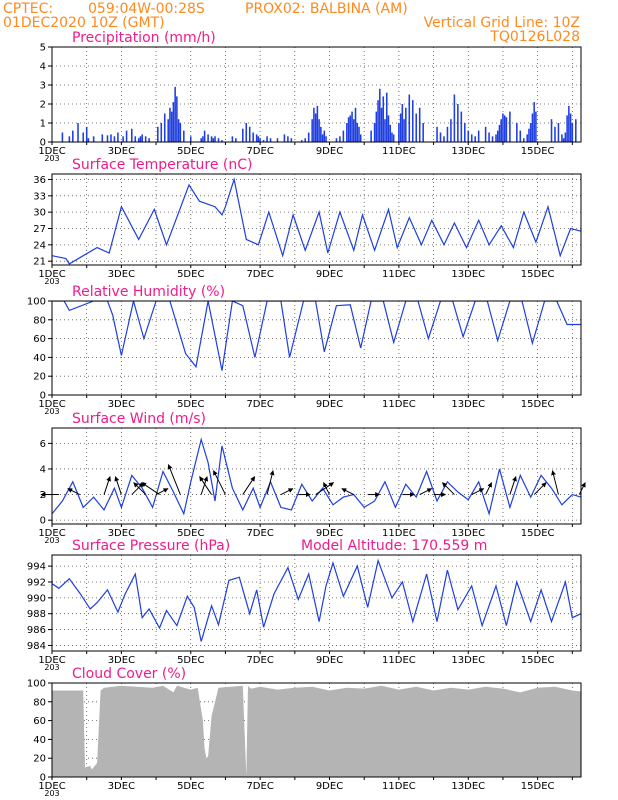 This screenshot has width=618, height=800. I want to click on wind-xtick-label: 5DEC, so click(190, 533).